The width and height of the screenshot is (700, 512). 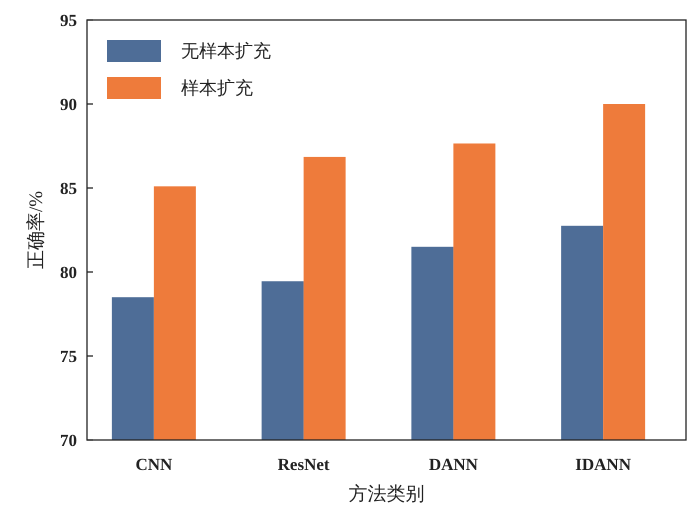 What do you see at coordinates (68, 440) in the screenshot?
I see `y-tick-label: 70` at bounding box center [68, 440].